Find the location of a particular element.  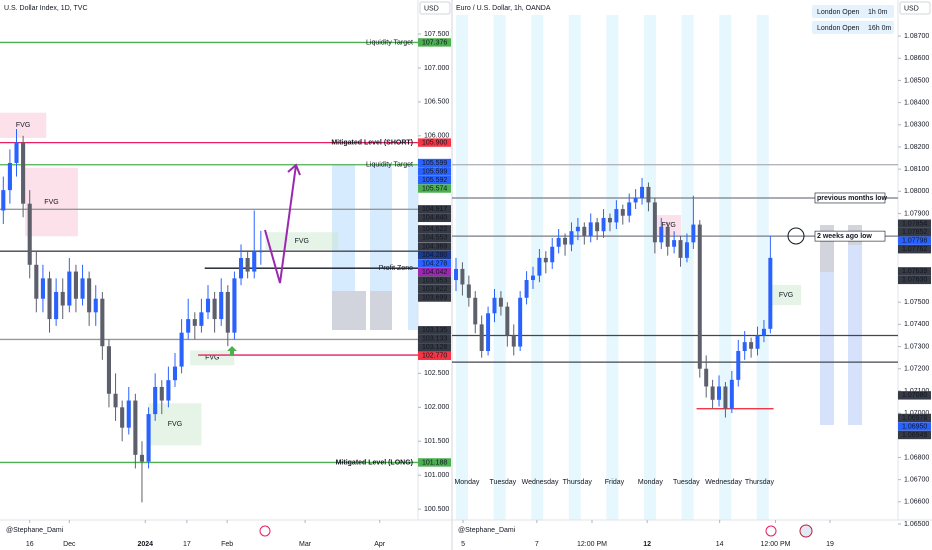

watermark: @Stephane_Dami is located at coordinates (487, 530).